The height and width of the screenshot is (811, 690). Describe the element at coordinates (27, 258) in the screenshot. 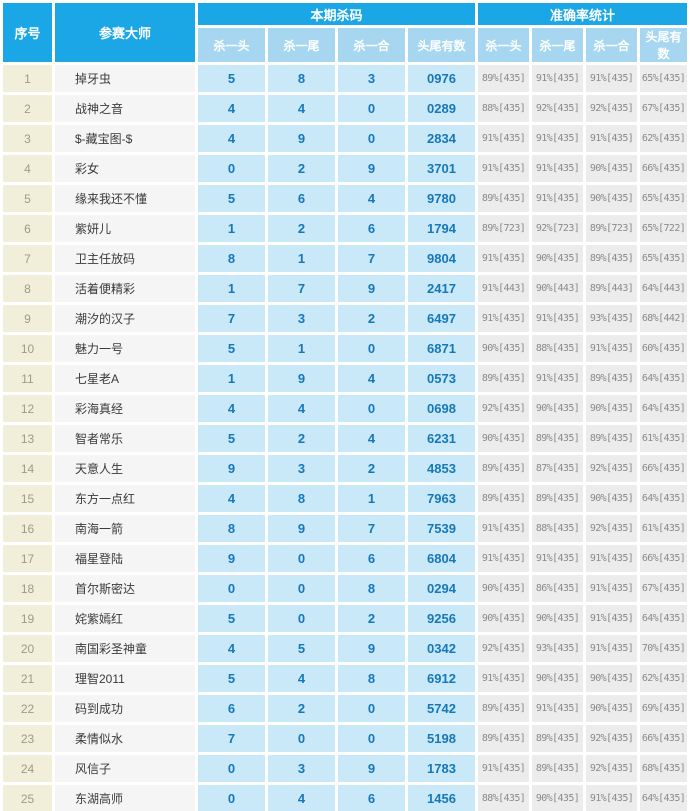

I see `serial-cell: 7` at that location.